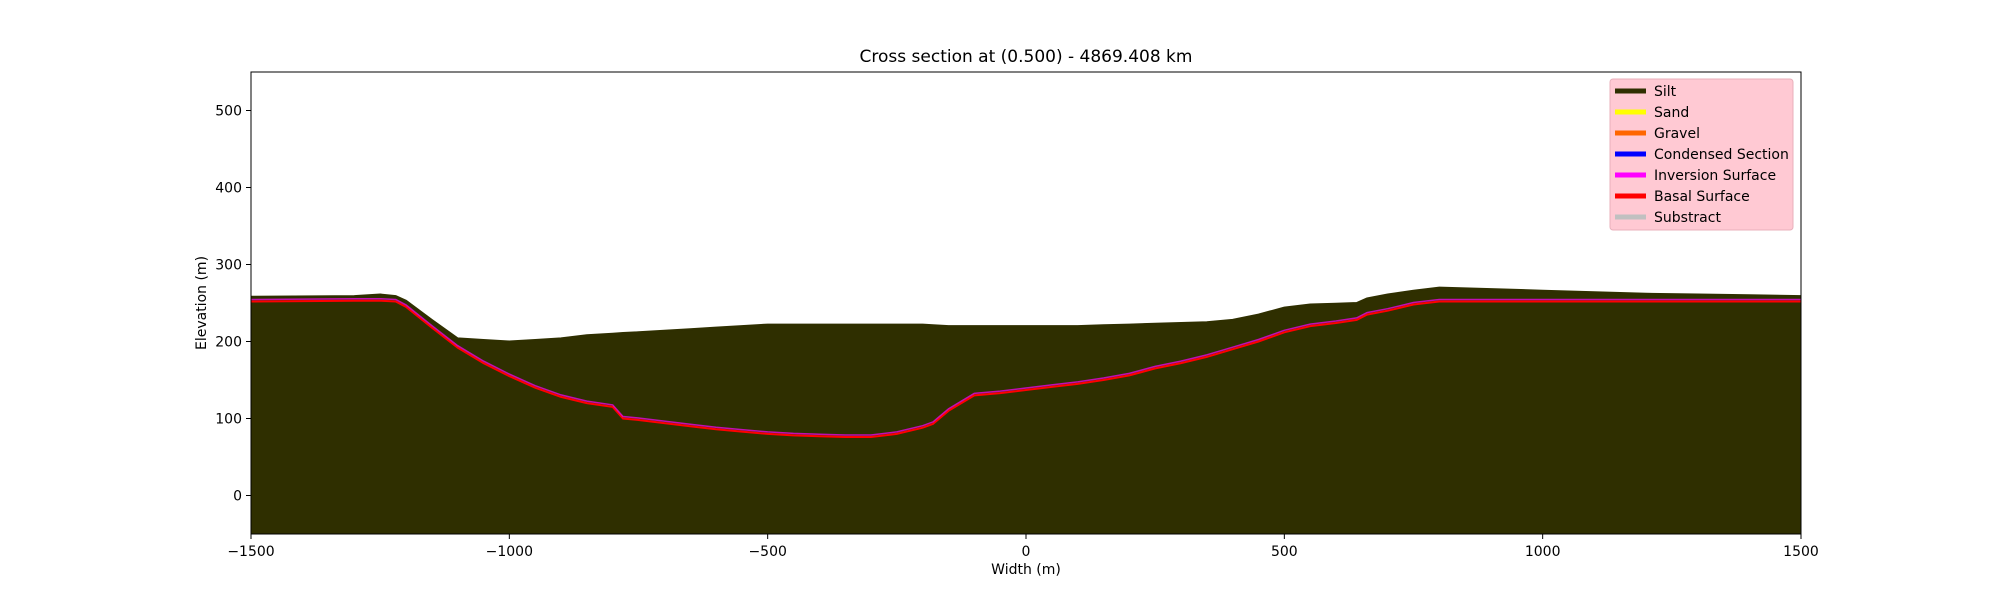  Describe the element at coordinates (1543, 552) in the screenshot. I see `x-tick-label: 1000` at that location.